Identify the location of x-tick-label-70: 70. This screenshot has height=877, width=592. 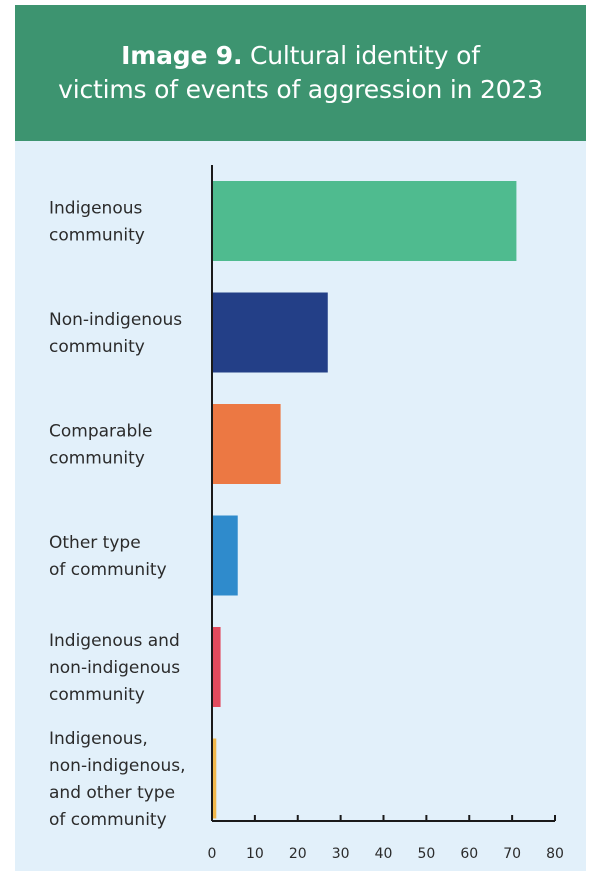
(512, 854).